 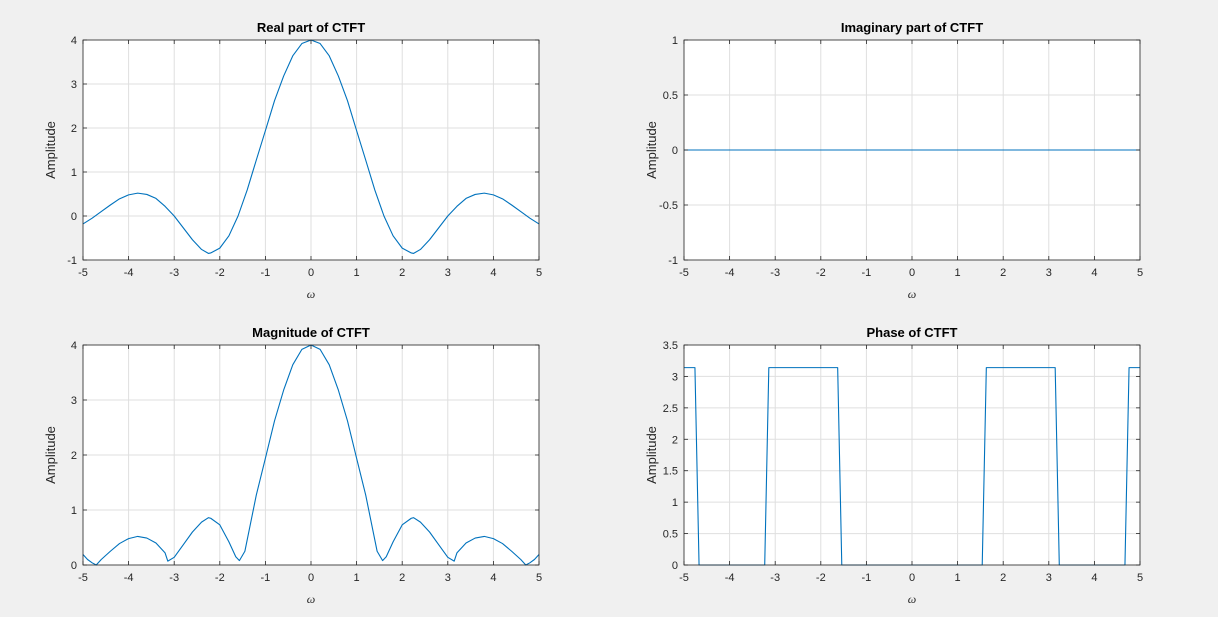 I want to click on chart-title: Imaginary part of CTFT, so click(x=912, y=27).